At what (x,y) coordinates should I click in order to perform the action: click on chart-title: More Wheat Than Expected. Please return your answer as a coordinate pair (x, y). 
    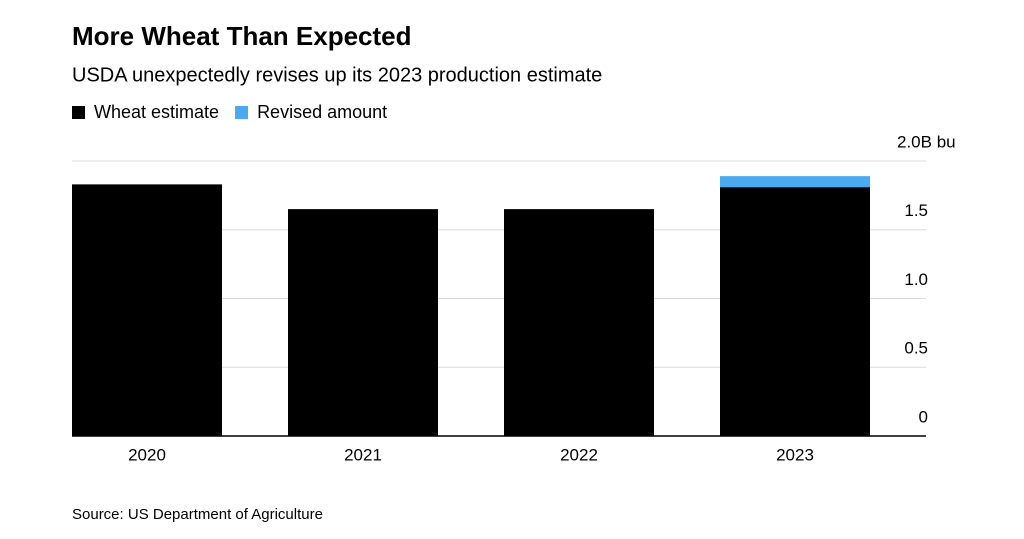
    Looking at the image, I should click on (242, 36).